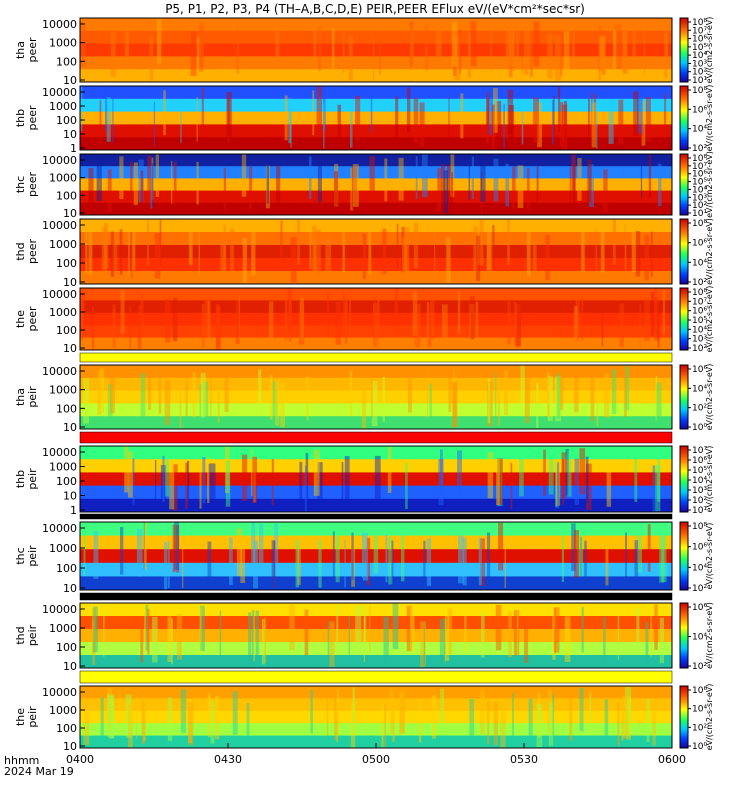  I want to click on y-axis-label: thdpeir, so click(26, 635).